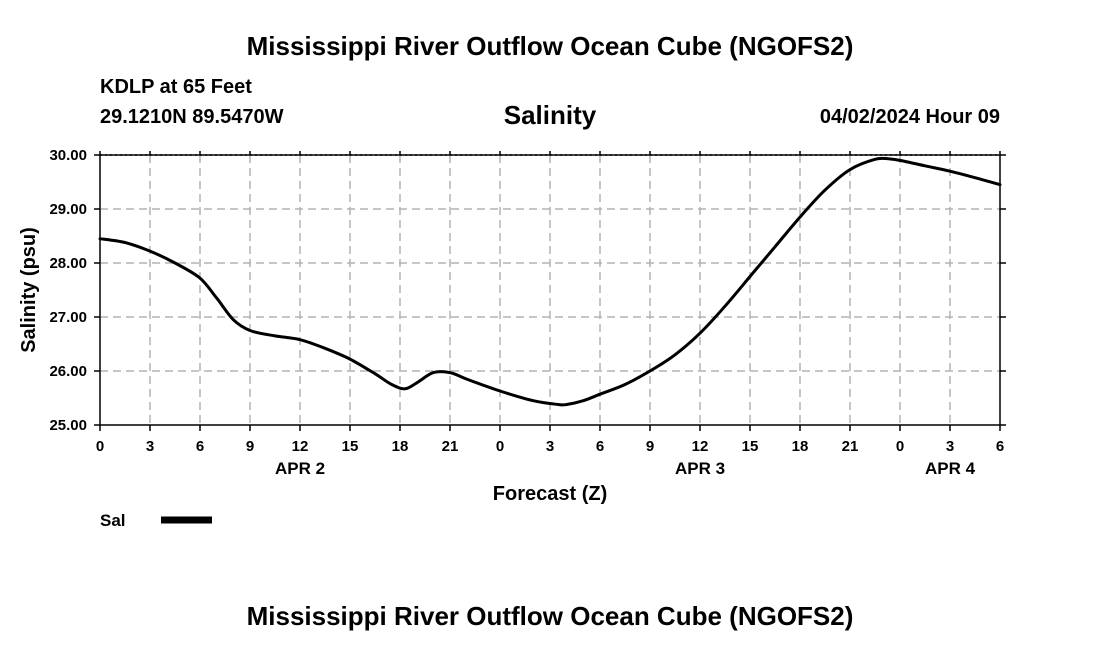  I want to click on y-tick-label: 26.00, so click(68, 371).